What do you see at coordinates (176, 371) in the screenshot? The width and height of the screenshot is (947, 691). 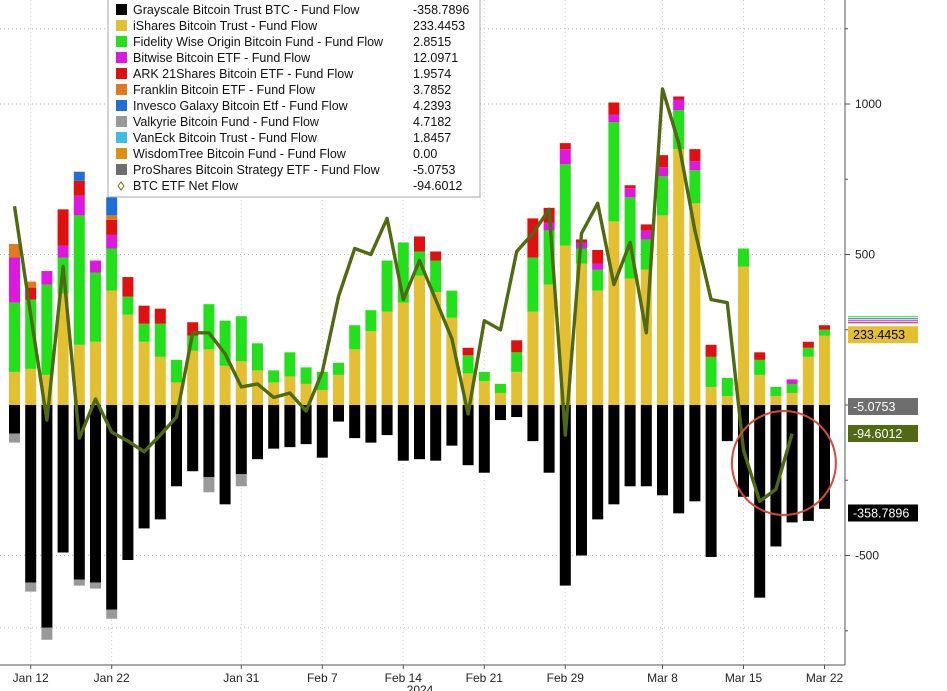 I see `bar-segment-s2-d10` at bounding box center [176, 371].